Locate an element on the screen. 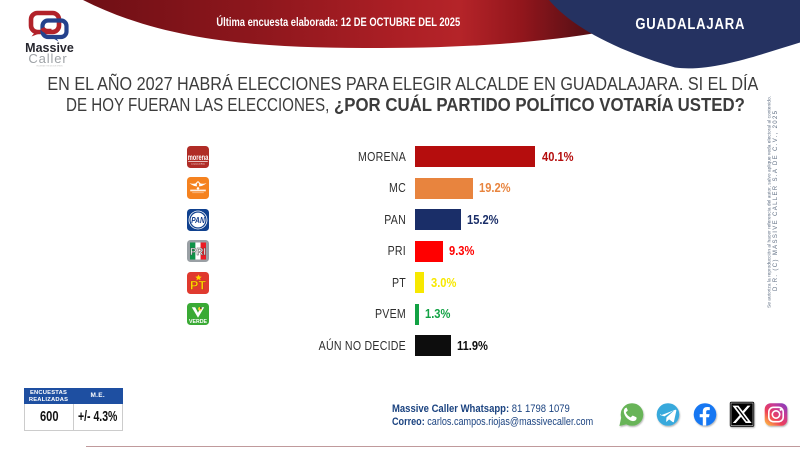  svg-text: PT is located at coordinates (198, 285).